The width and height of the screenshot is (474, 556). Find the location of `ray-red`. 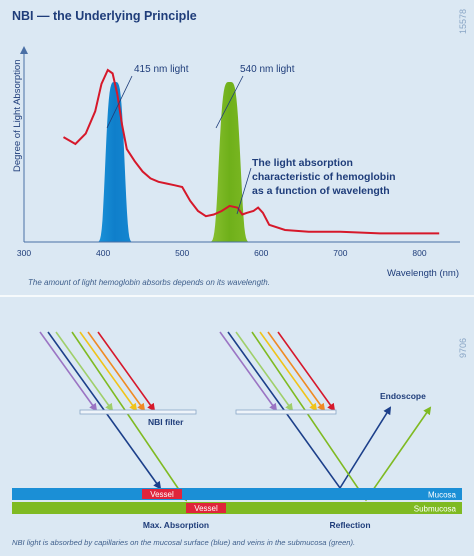

ray-red is located at coordinates (126, 371).